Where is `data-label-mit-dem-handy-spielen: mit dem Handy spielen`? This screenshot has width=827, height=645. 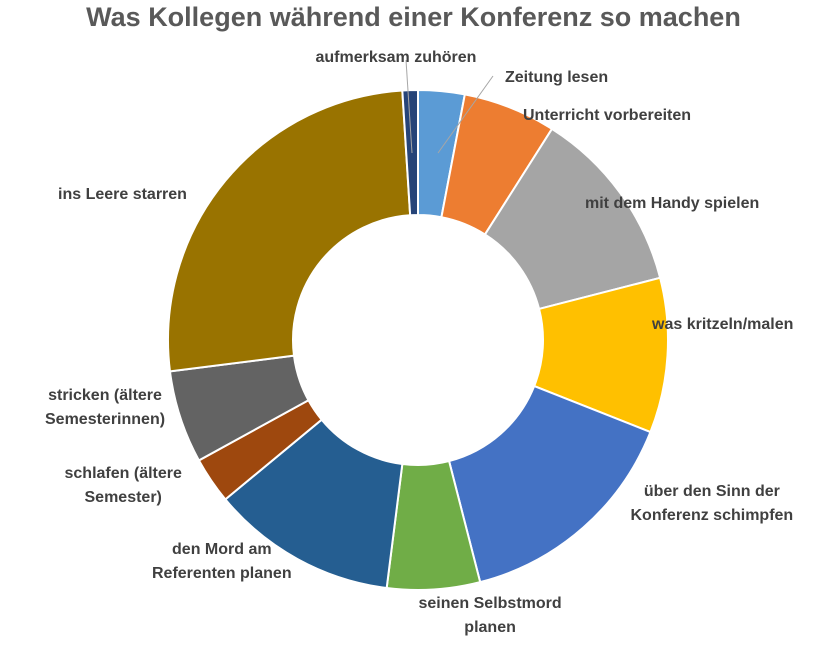
data-label-mit-dem-handy-spielen: mit dem Handy spielen is located at coordinates (672, 203).